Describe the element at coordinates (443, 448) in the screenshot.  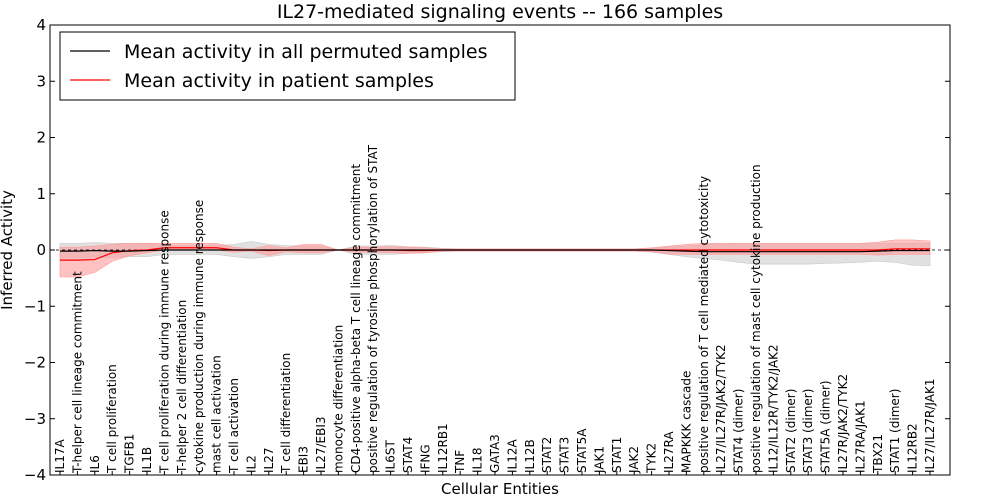
I see `x-tick-label: IL12RB1` at that location.